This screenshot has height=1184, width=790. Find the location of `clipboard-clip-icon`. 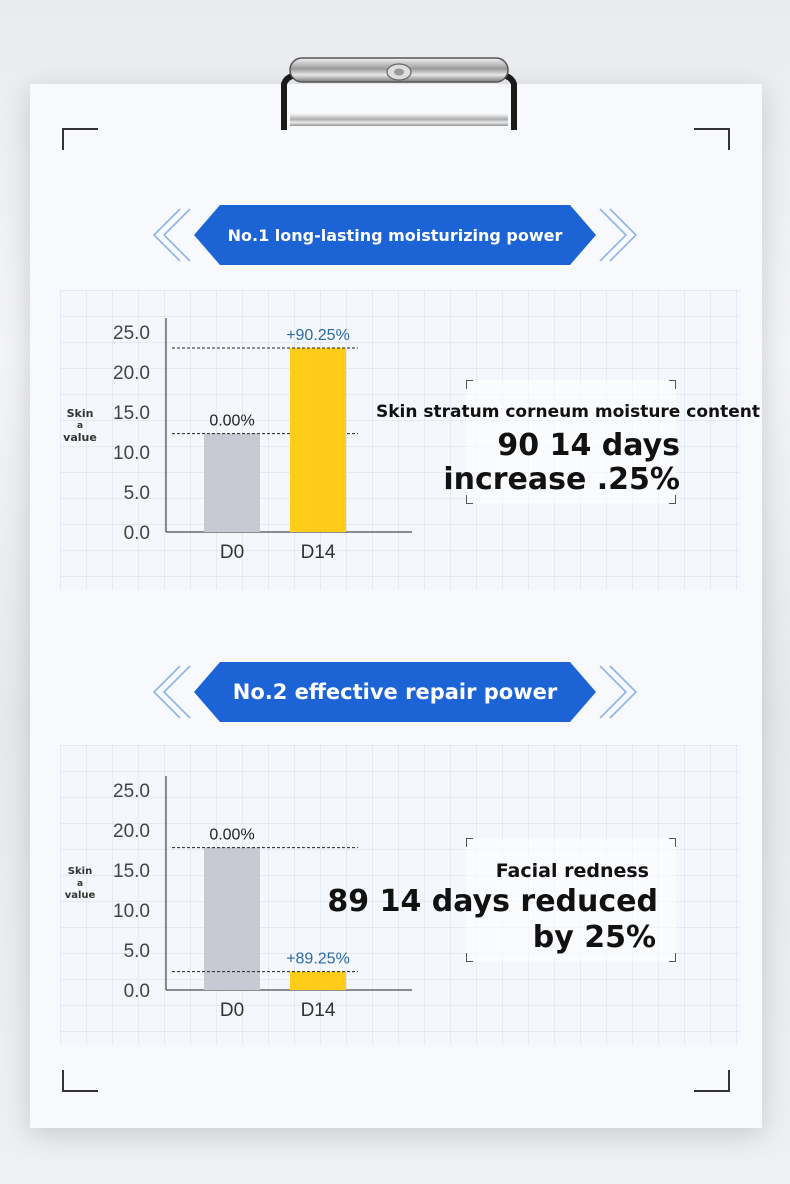

clipboard-clip-icon is located at coordinates (399, 92).